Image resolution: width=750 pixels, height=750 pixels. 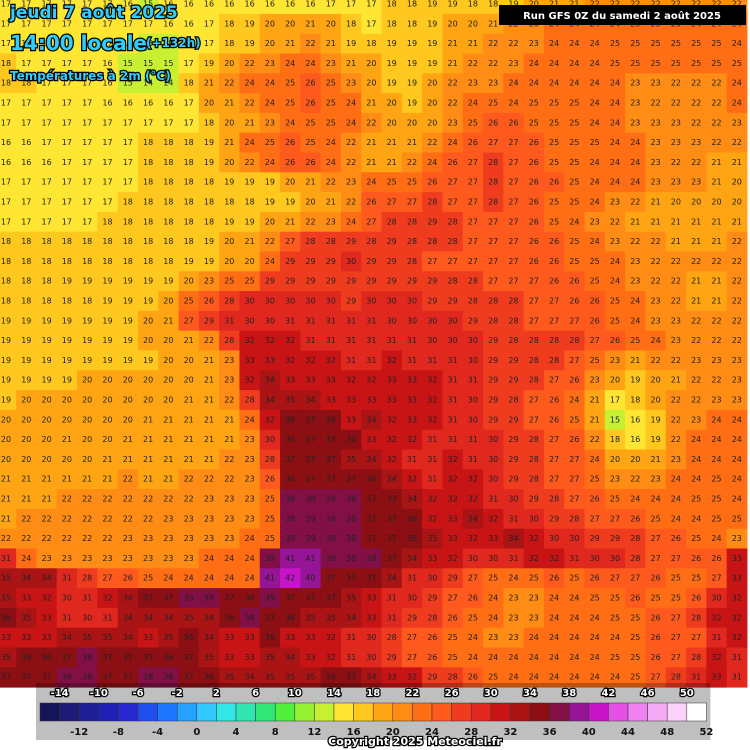 What do you see at coordinates (412, 538) in the screenshot?
I see `temperature-value: 36` at bounding box center [412, 538].